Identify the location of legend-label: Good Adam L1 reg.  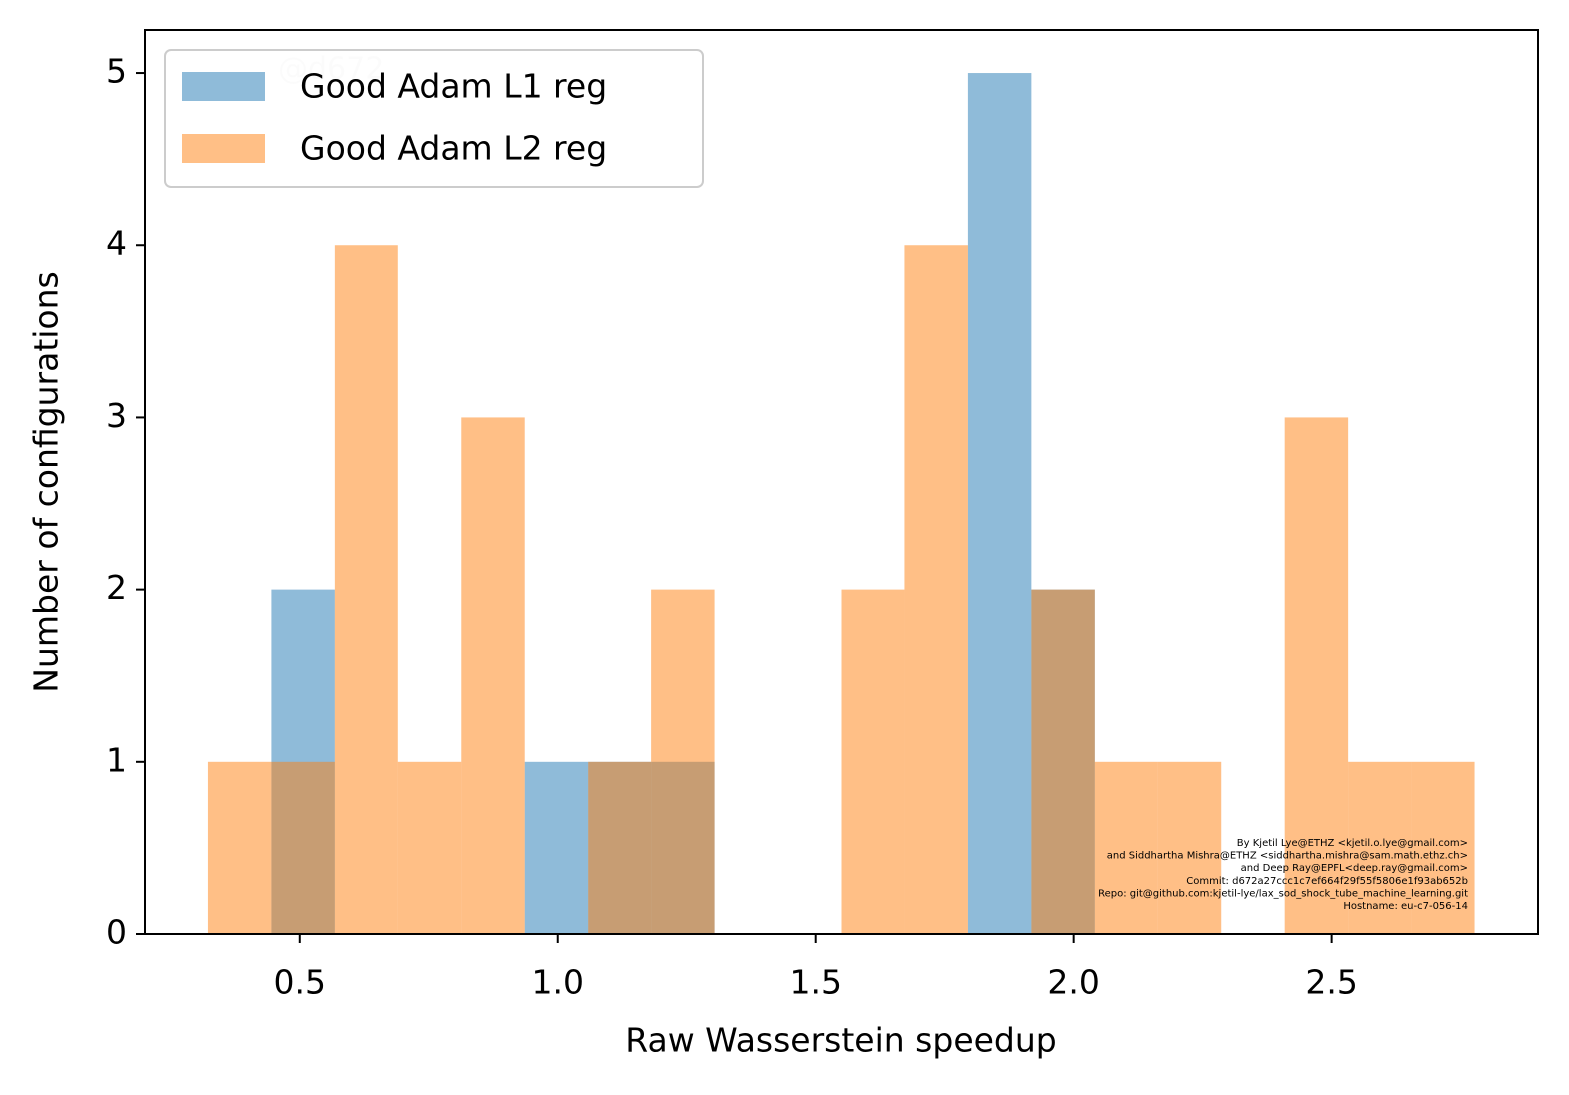
(453, 86).